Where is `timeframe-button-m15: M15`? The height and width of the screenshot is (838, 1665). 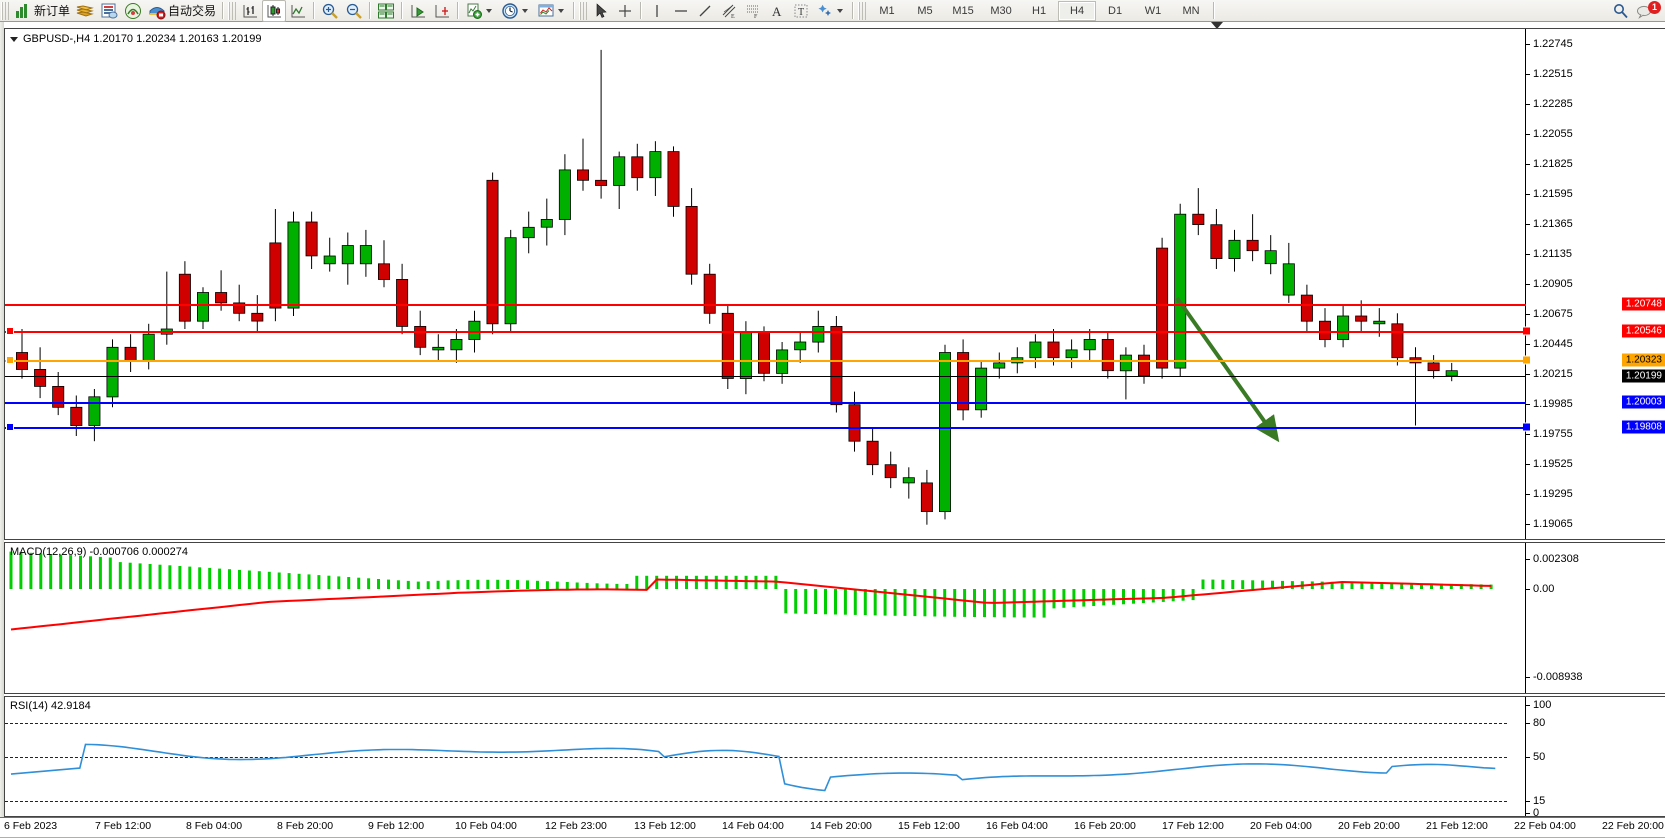
timeframe-button-m15: M15 is located at coordinates (963, 10).